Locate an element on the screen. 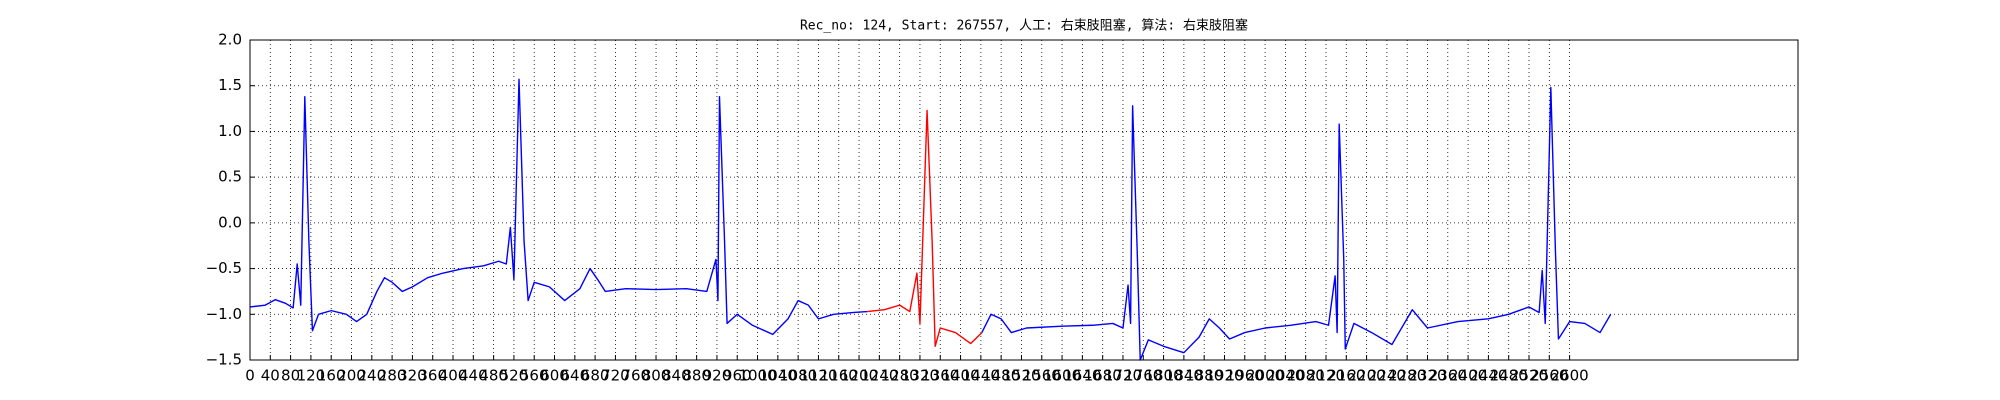 This screenshot has height=400, width=2000. y-tick-label: 0.5 is located at coordinates (230, 177).